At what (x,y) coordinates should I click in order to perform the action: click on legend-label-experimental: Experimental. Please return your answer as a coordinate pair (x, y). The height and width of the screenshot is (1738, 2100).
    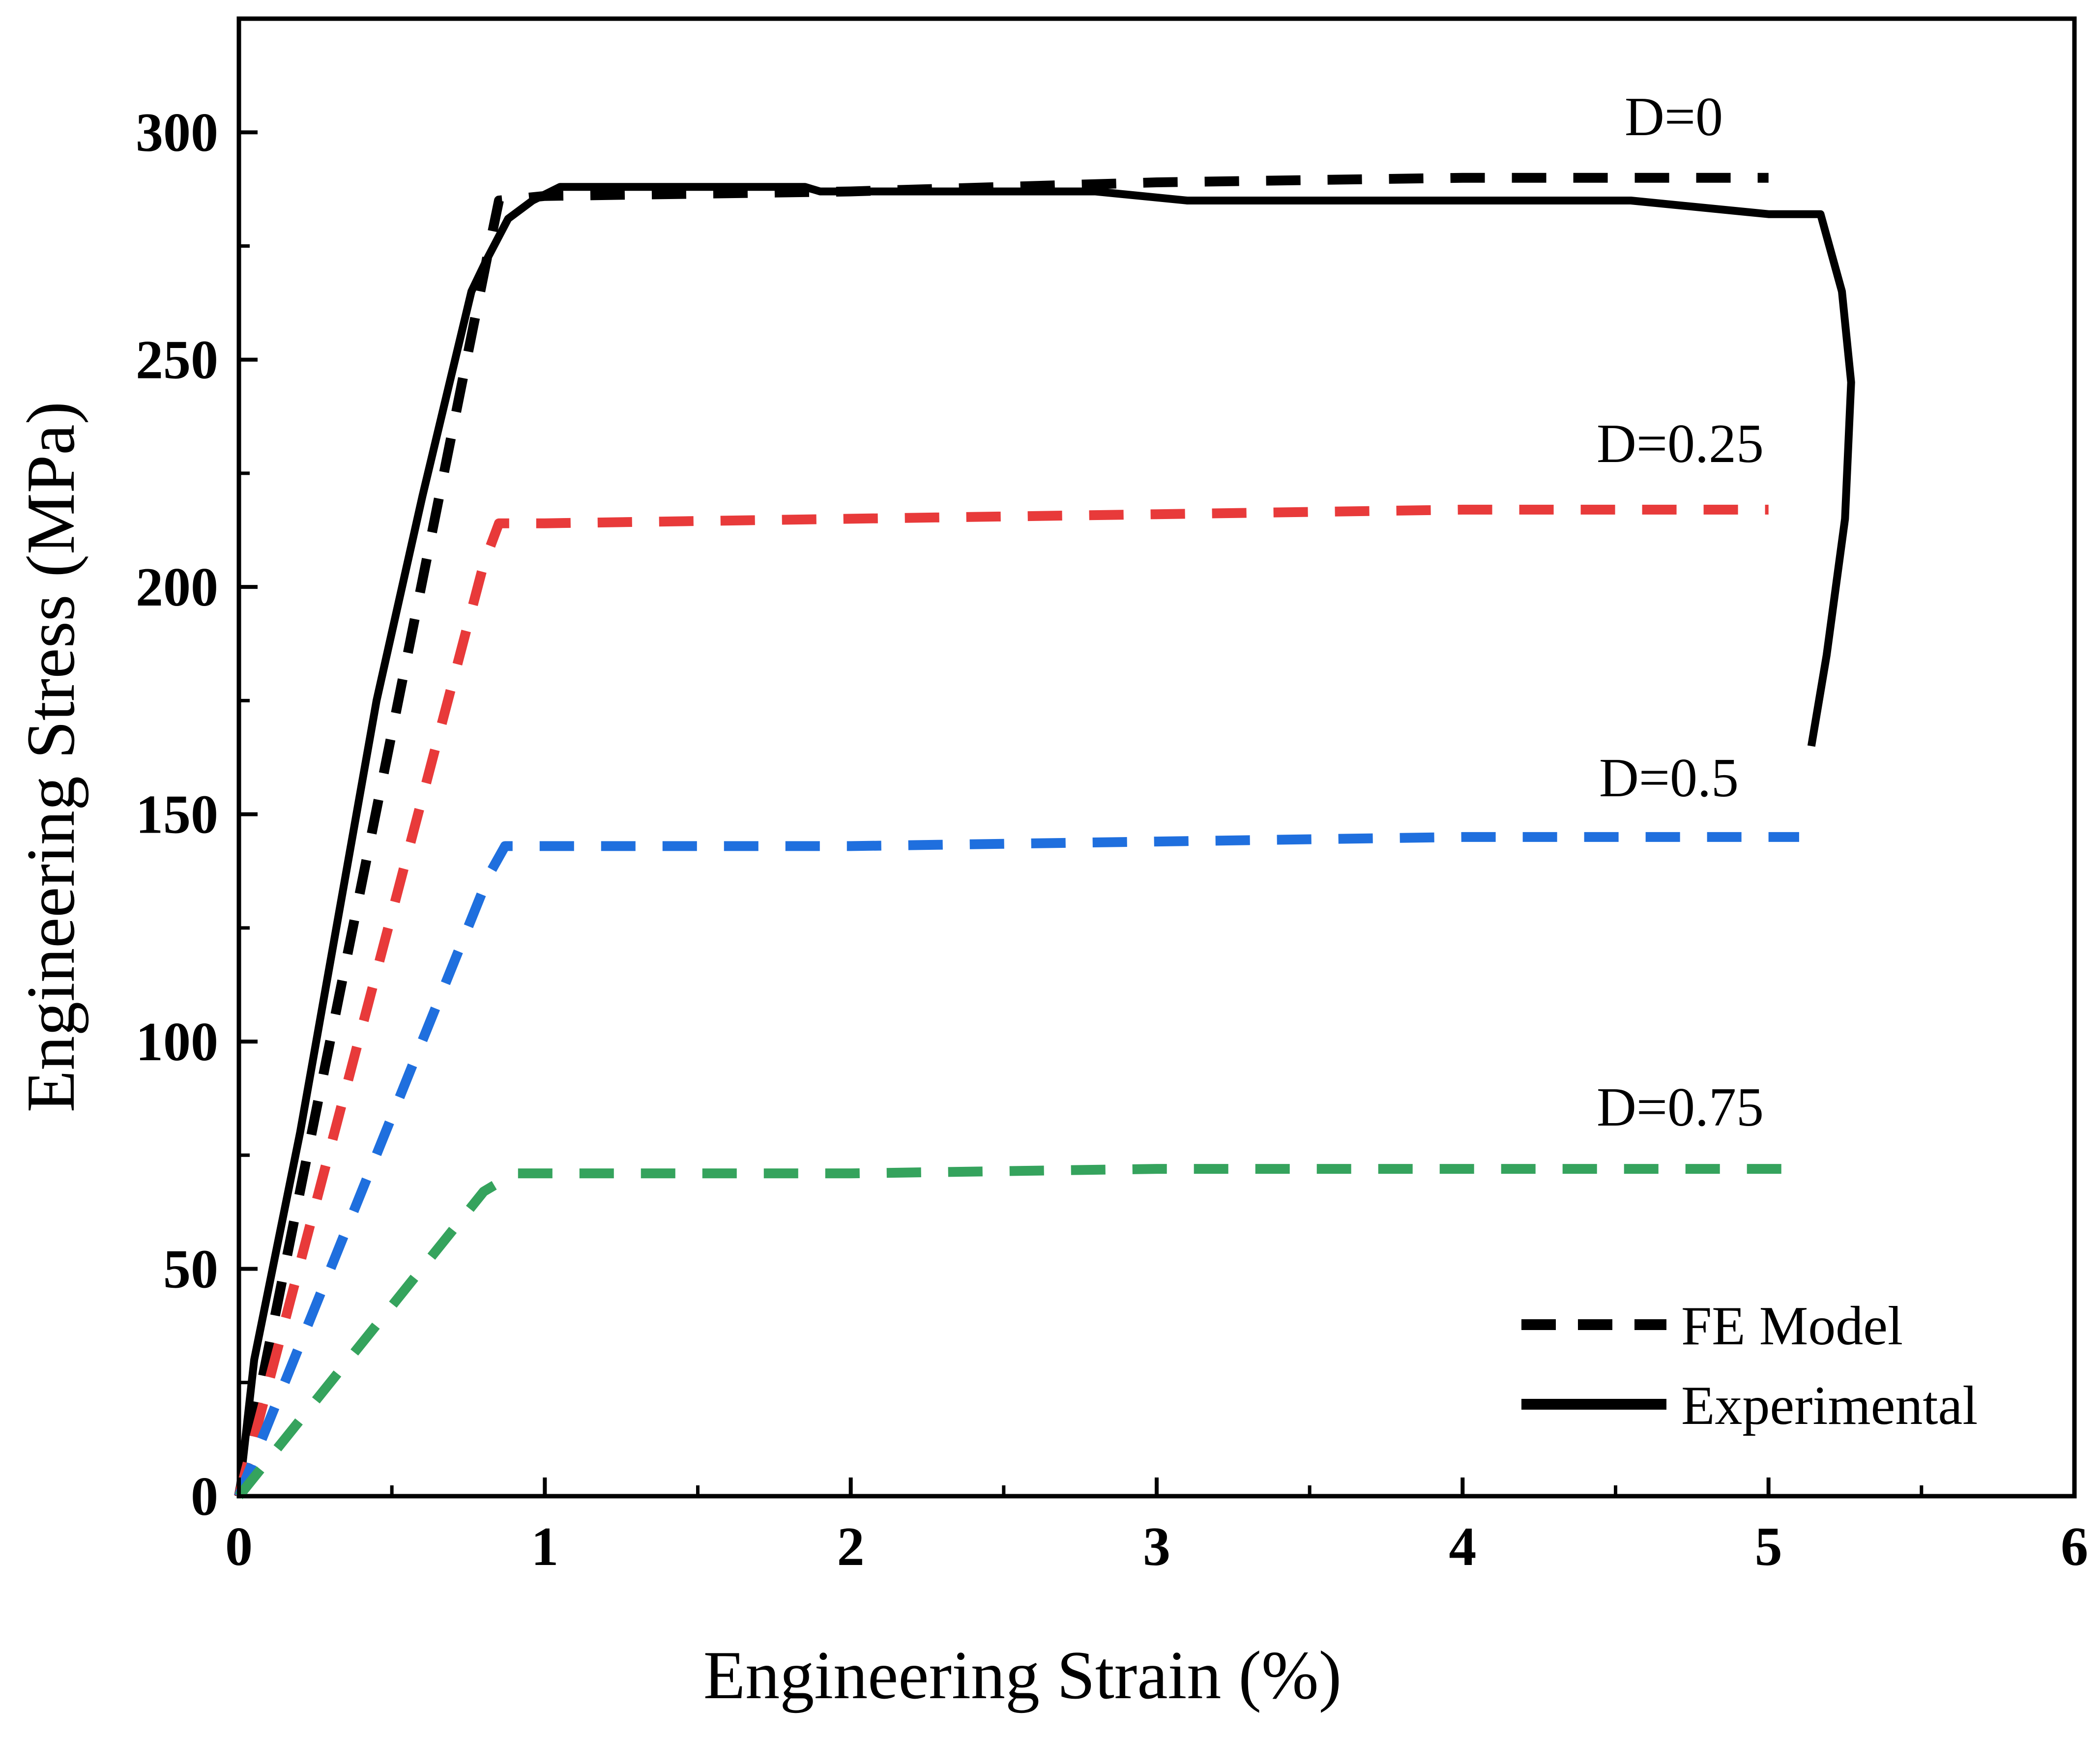
    Looking at the image, I should click on (1829, 1405).